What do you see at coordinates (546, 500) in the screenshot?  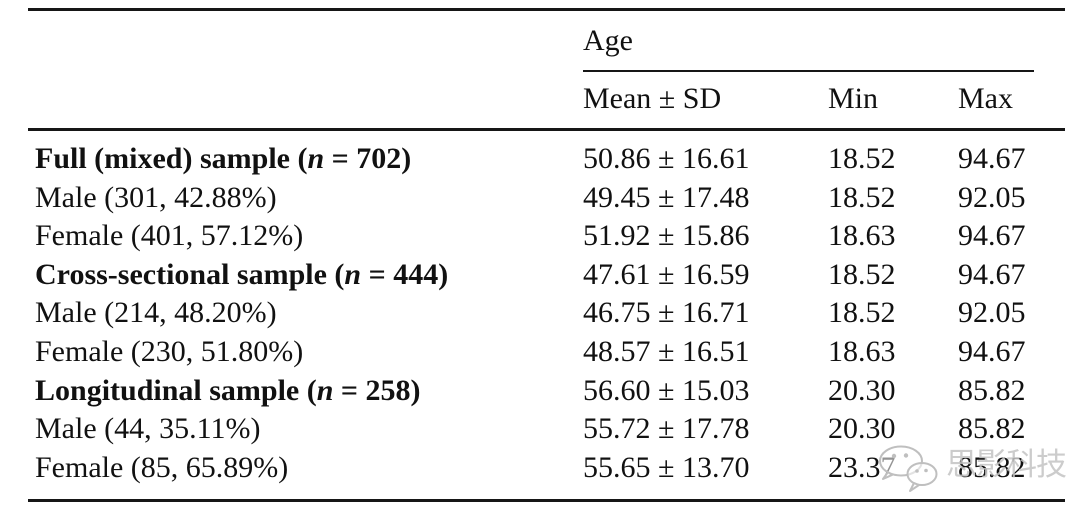 I see `table-bottom-rule` at bounding box center [546, 500].